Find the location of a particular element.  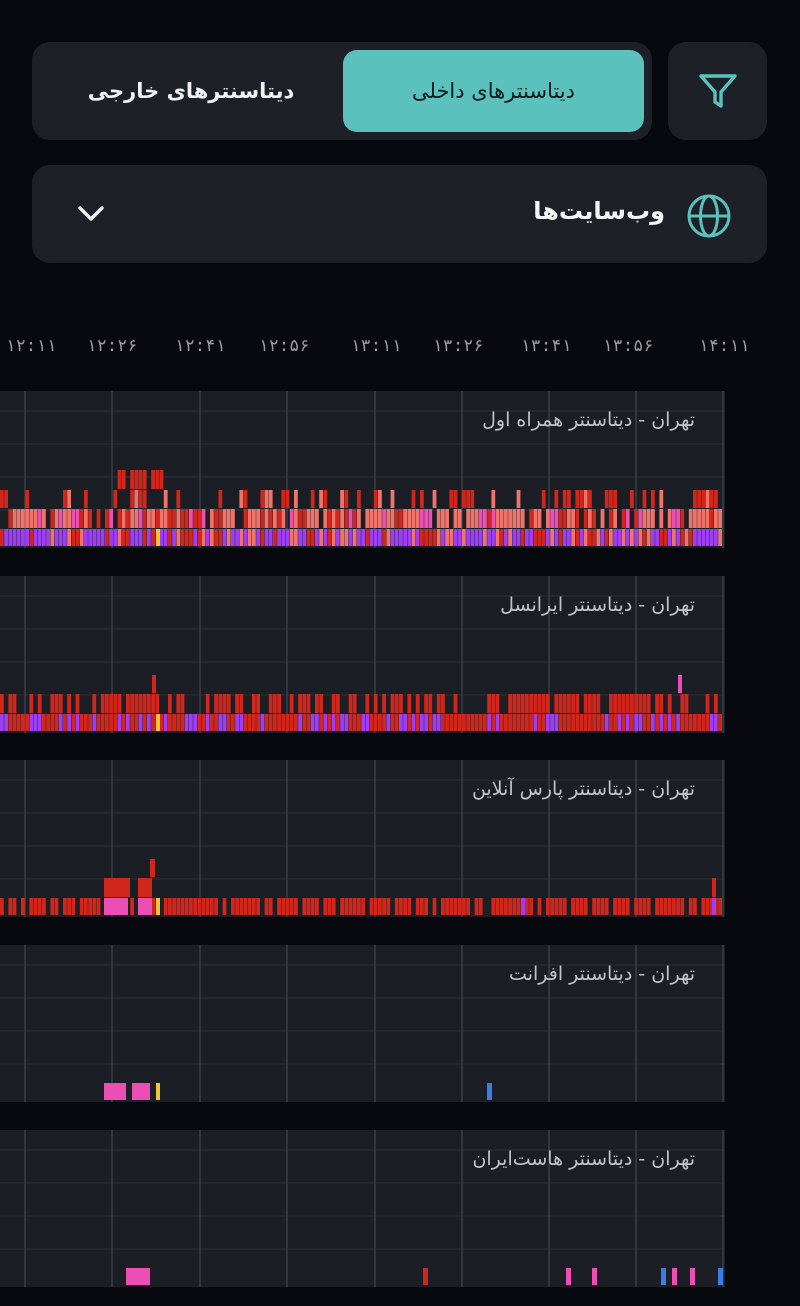

website-dropdown: وب‌سایت‌ها is located at coordinates (399, 214).